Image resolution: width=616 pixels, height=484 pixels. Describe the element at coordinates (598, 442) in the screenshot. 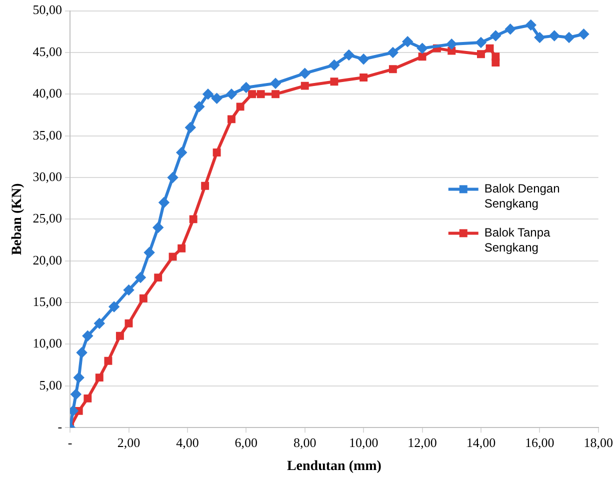

I see `x-tick-label: 18,00` at that location.